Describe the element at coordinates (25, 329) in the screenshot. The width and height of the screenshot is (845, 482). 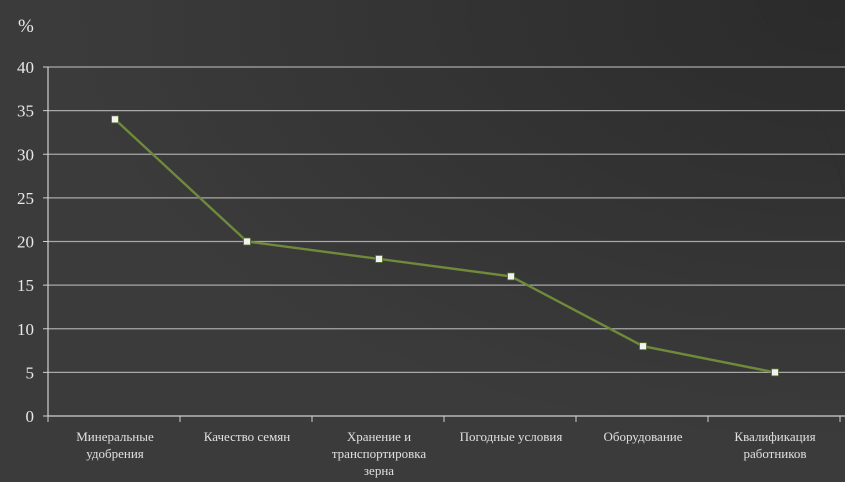
I see `y-tick-label: 10` at that location.